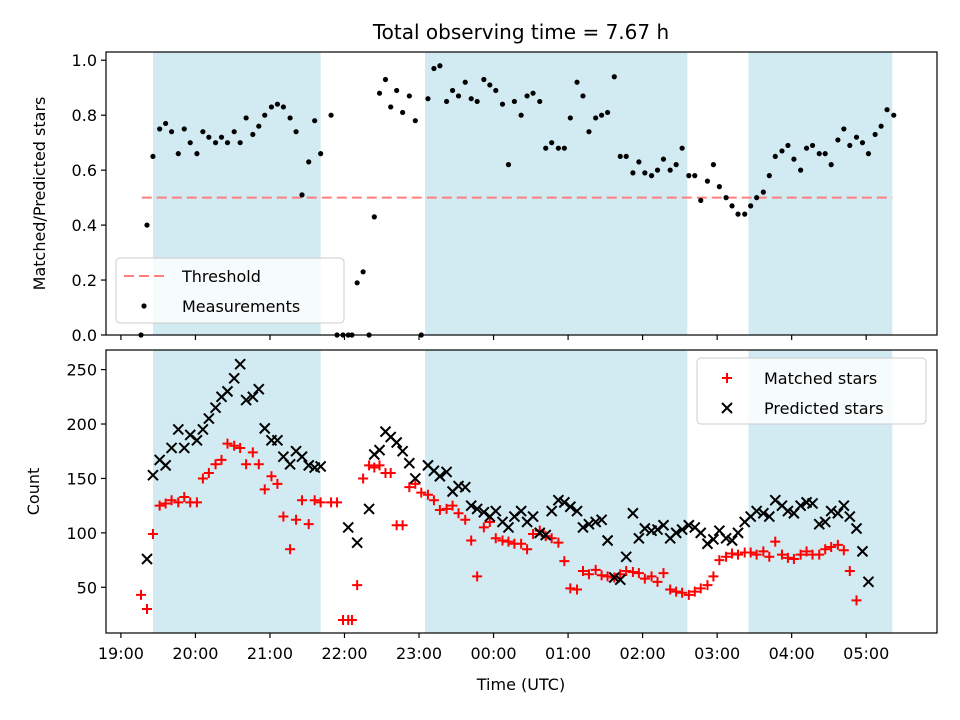 Image resolution: width=960 pixels, height=720 pixels. Describe the element at coordinates (811, 391) in the screenshot. I see `legend-box` at that location.